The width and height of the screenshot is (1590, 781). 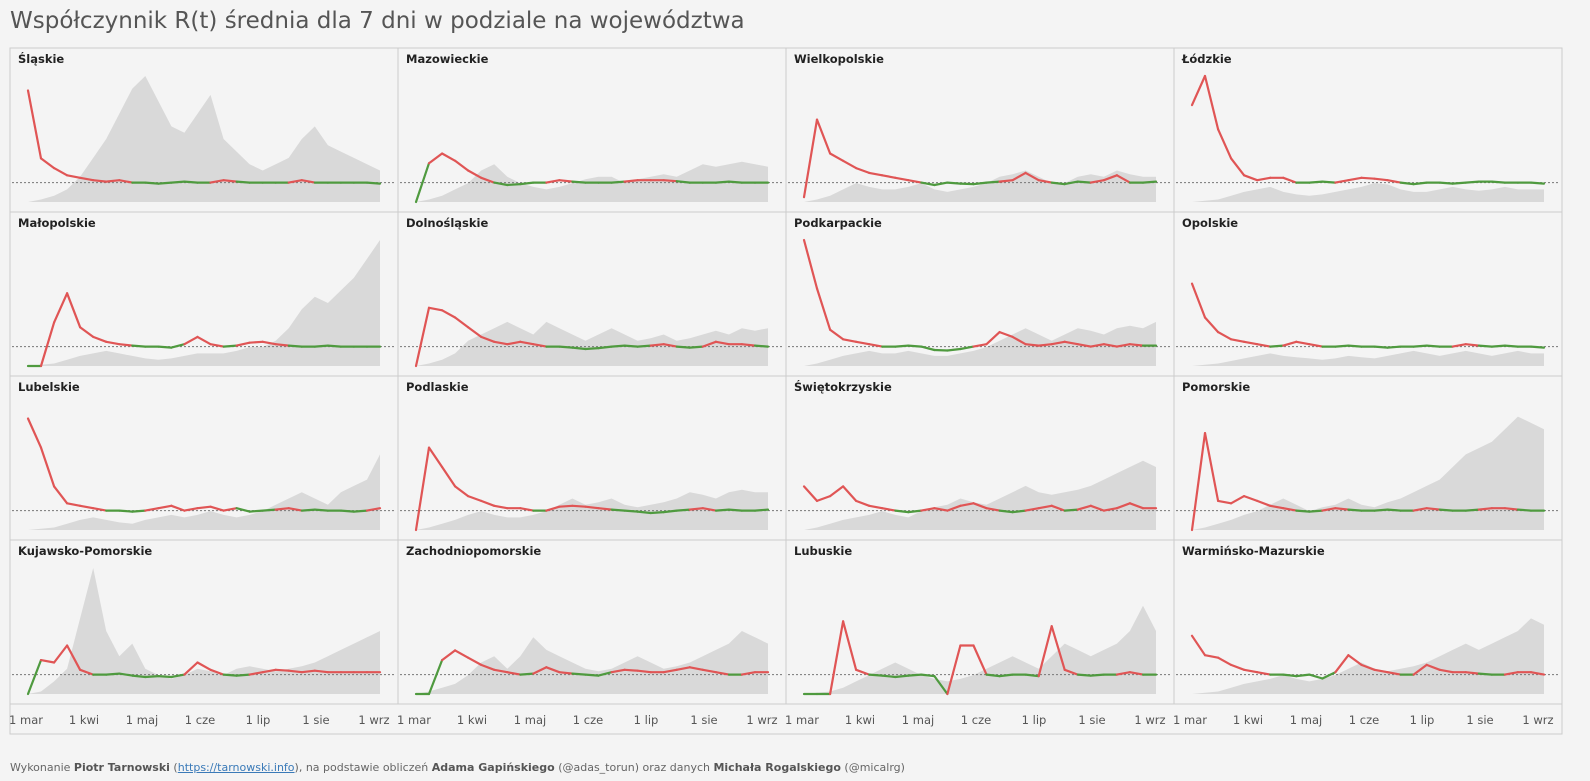 I want to click on panel-12: Pomorskie, so click(x=1368, y=458).